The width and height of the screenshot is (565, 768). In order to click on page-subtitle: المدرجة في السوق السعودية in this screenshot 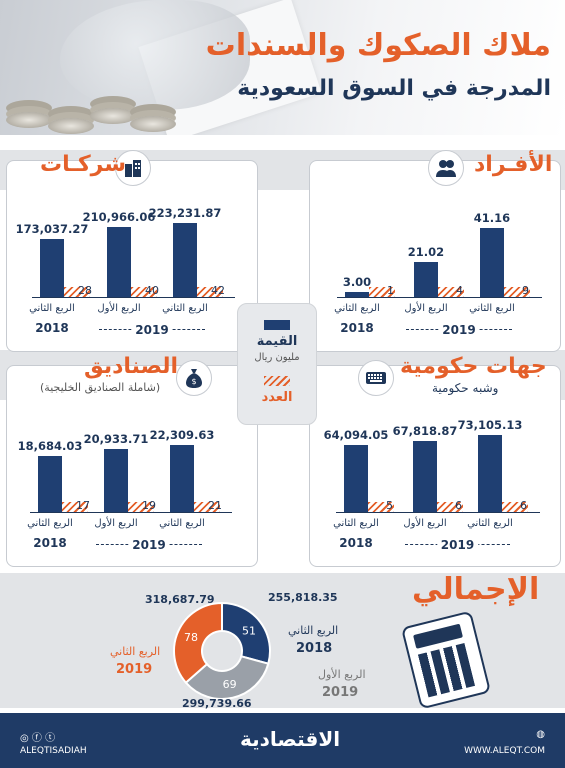, I will do `click(394, 88)`.